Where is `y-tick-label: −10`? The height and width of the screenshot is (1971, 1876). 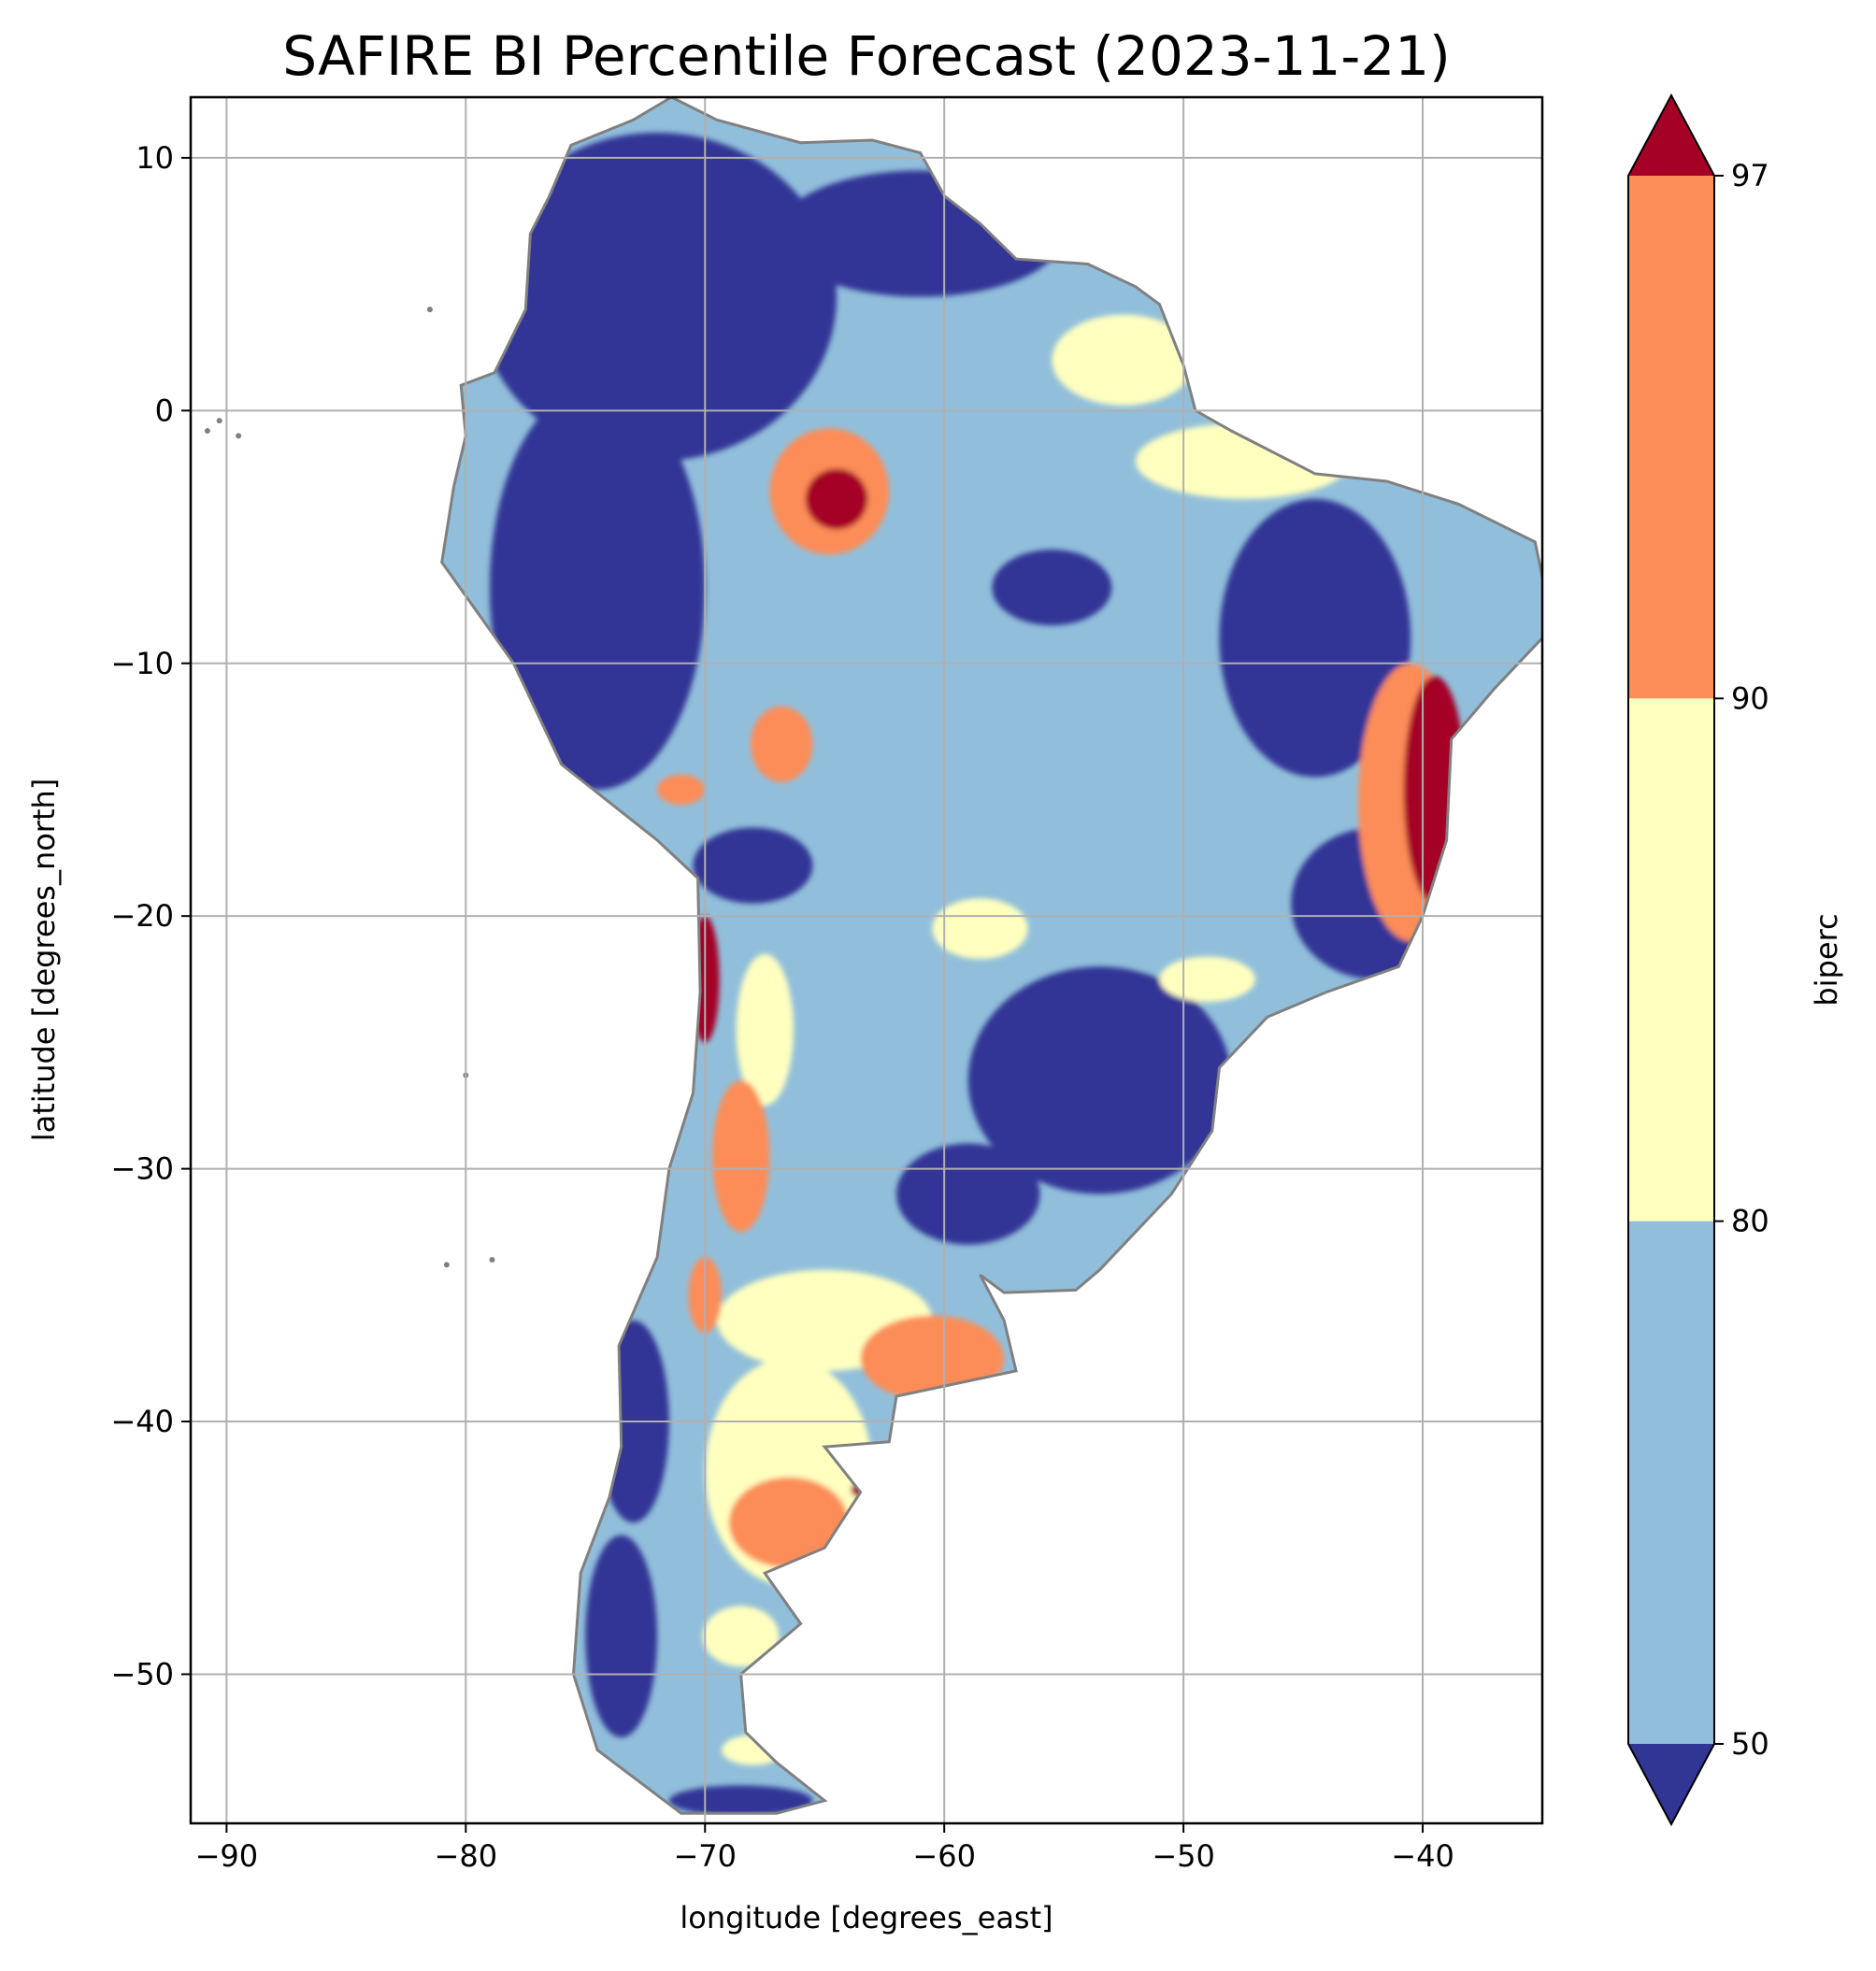 y-tick-label: −10 is located at coordinates (142, 663).